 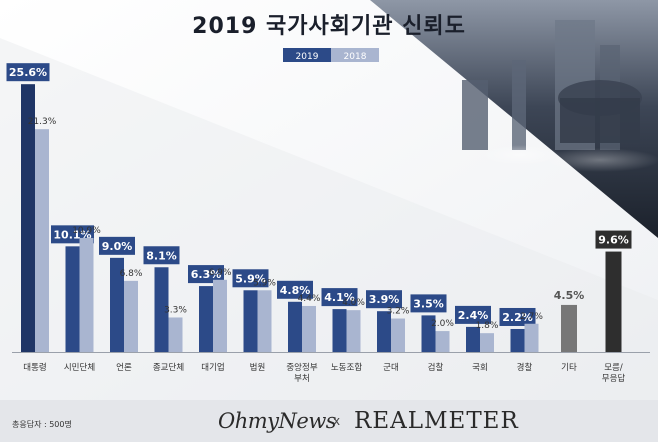 What do you see at coordinates (124, 367) in the screenshot?
I see `category-label-2-0: 언론` at bounding box center [124, 367].